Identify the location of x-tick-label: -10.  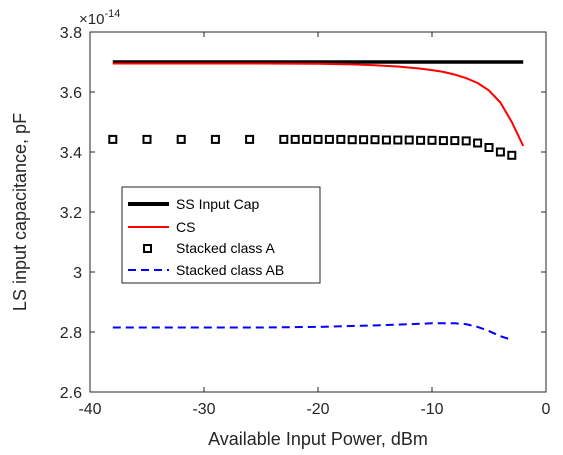
(431, 409).